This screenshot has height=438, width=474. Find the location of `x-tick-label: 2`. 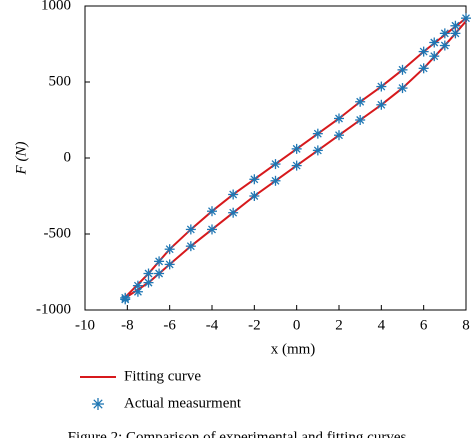

x-tick-label: 2 is located at coordinates (339, 325).